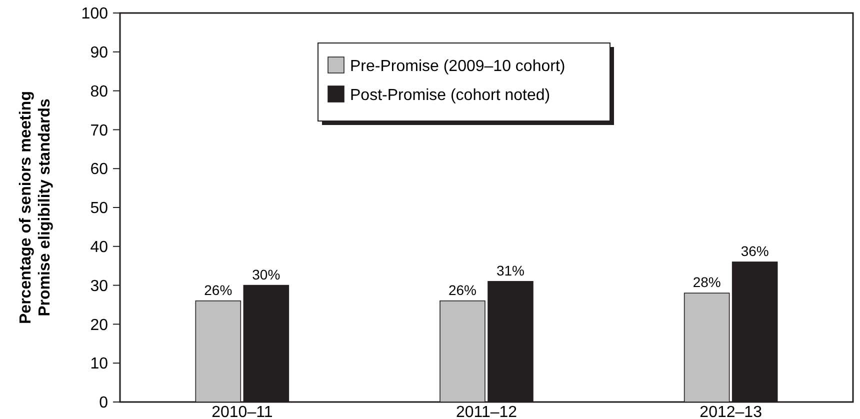  What do you see at coordinates (94, 14) in the screenshot?
I see `y-tick-label: 100` at bounding box center [94, 14].